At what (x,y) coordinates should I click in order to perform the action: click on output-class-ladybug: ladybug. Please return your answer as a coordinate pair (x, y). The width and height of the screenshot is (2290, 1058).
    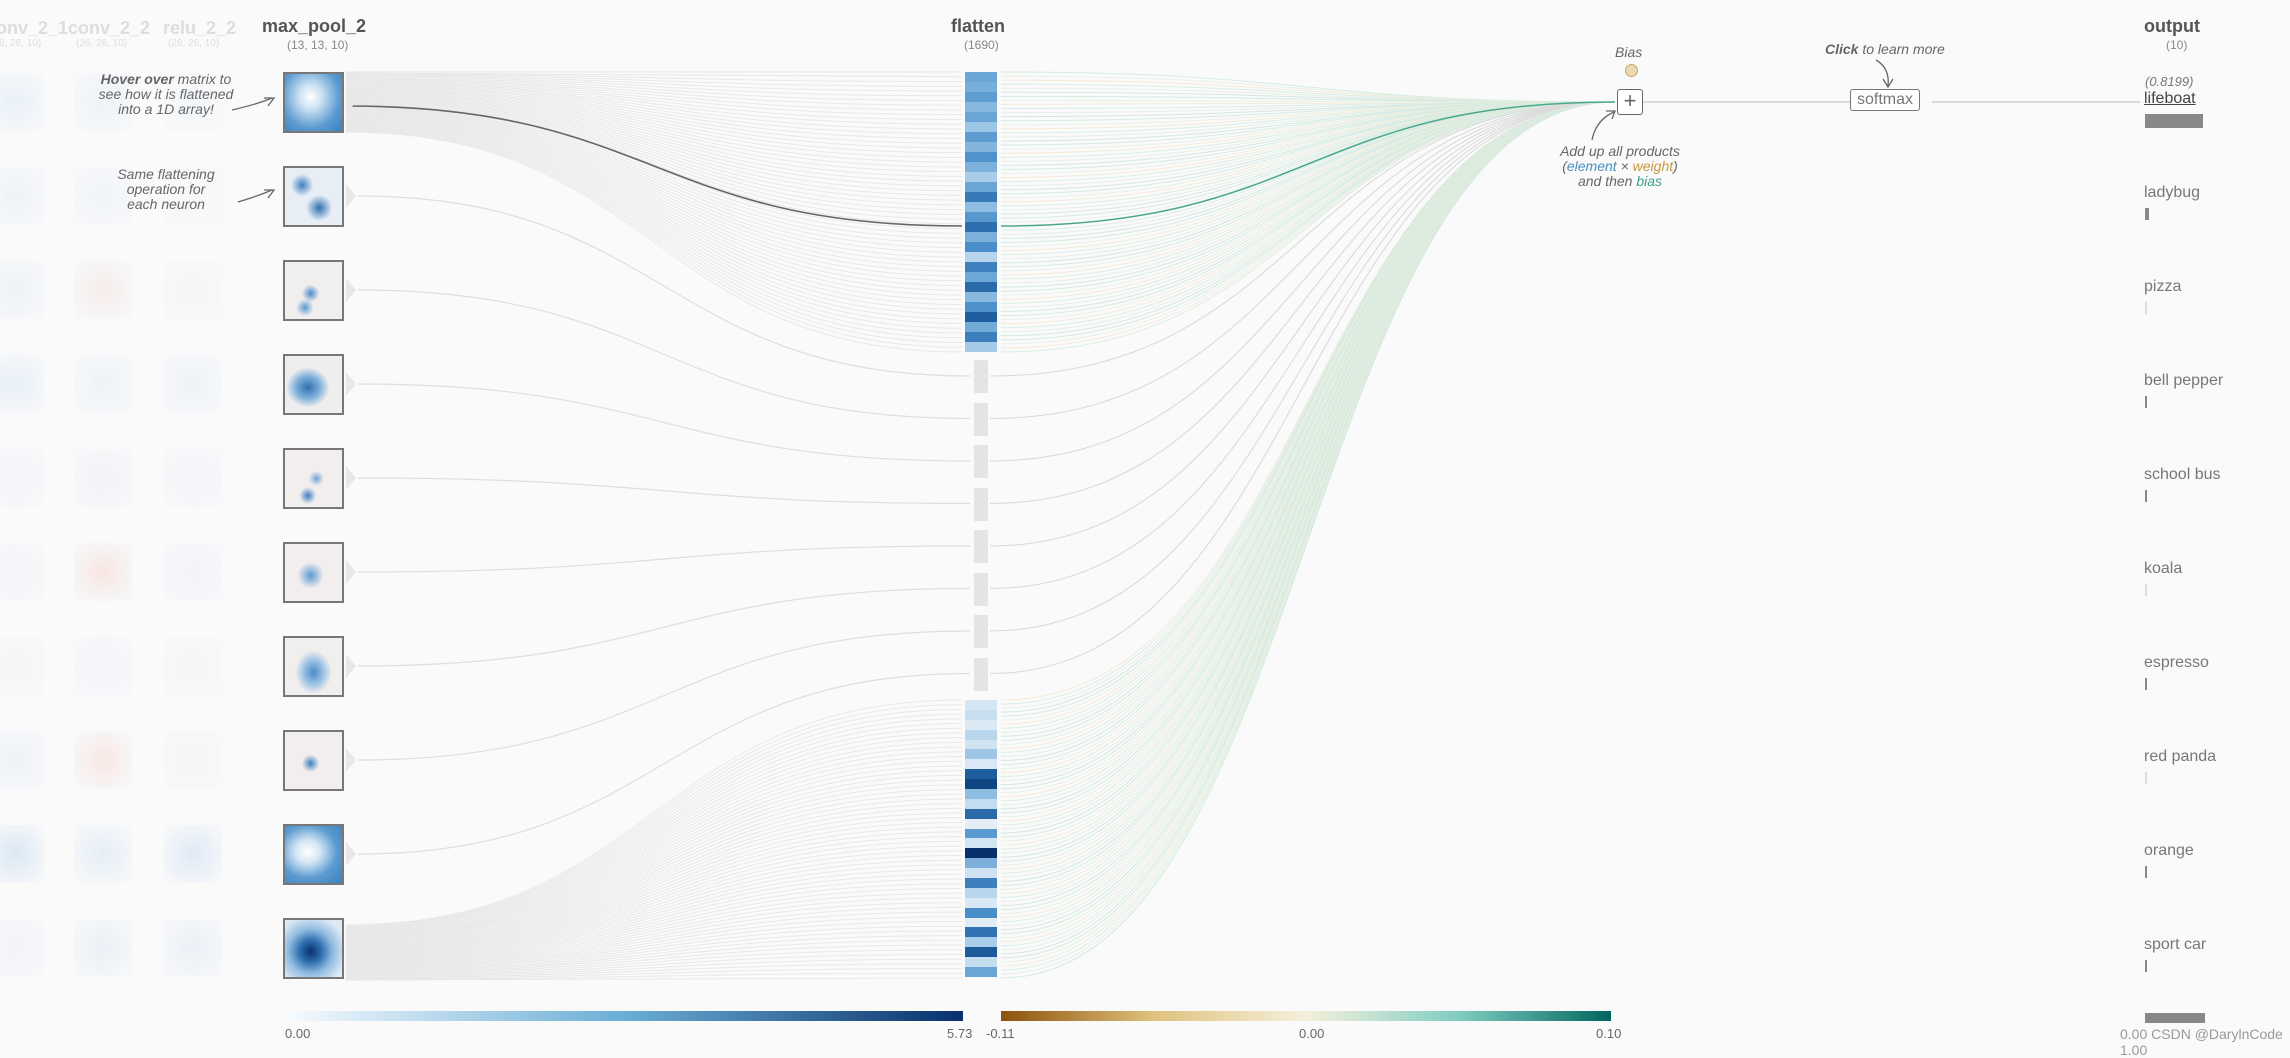
    Looking at the image, I should click on (2172, 192).